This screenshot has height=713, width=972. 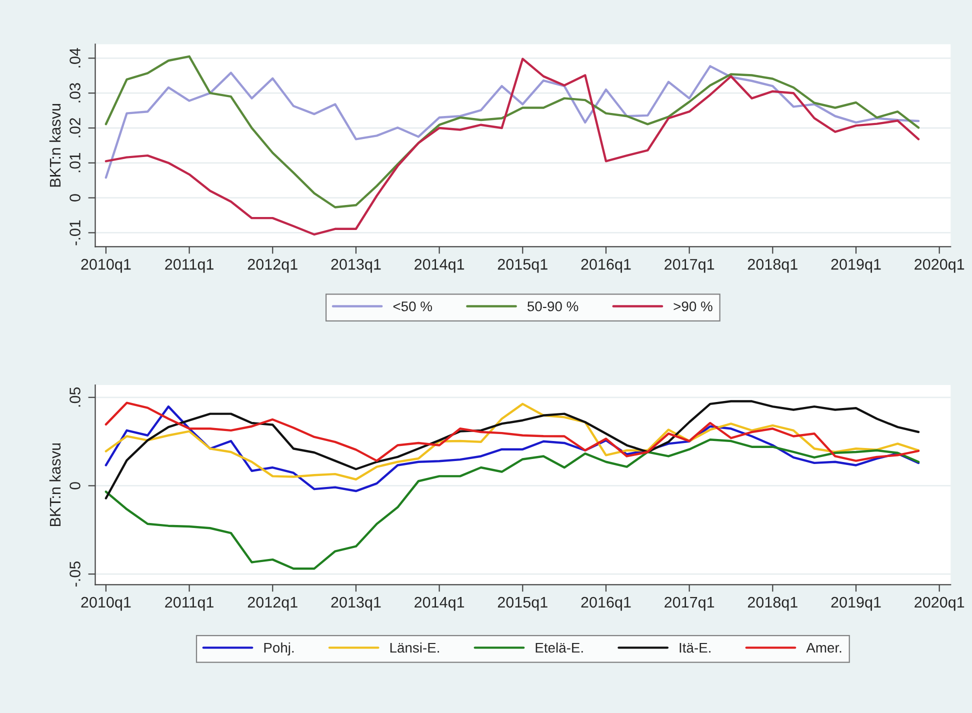 I want to click on y-tick-label: .03, so click(x=75, y=92).